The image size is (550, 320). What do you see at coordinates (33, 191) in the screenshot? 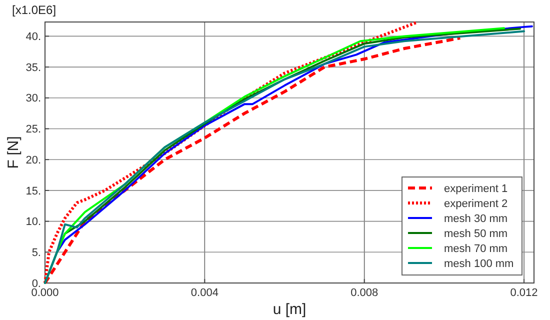
I see `y-tick-label: 15.` at bounding box center [33, 191].